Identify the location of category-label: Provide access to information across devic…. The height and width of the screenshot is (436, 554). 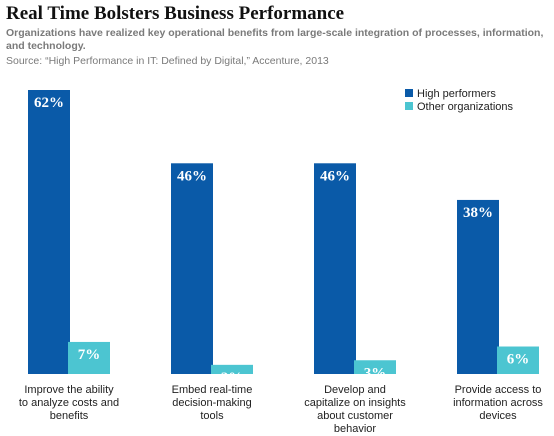
(498, 403).